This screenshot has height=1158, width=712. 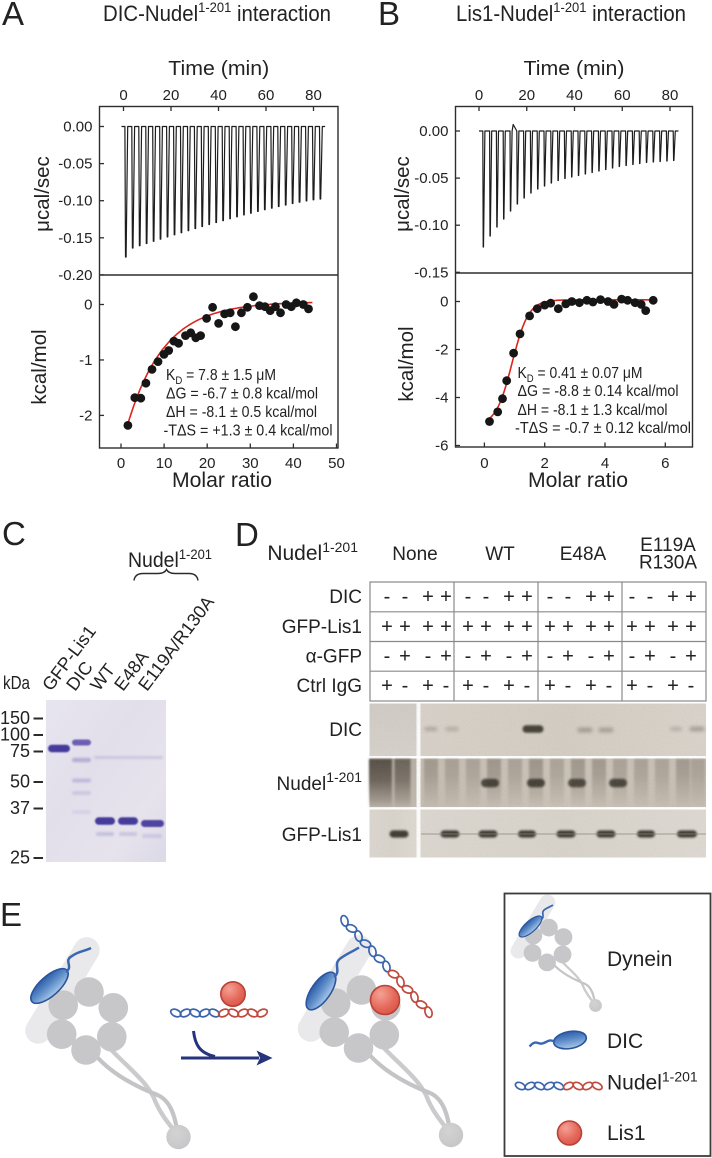 I want to click on svg-text: -6, so click(x=441, y=446).